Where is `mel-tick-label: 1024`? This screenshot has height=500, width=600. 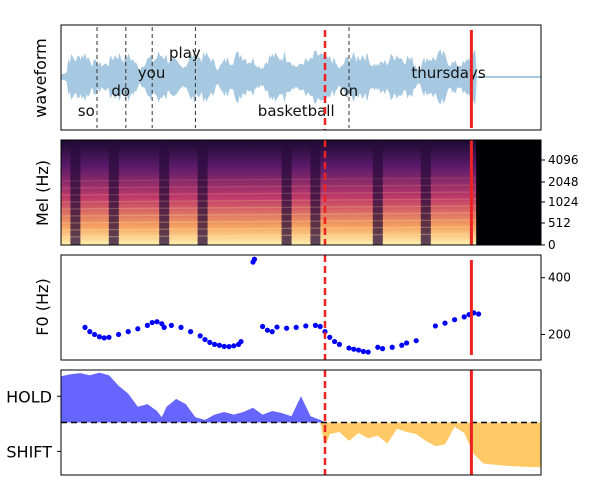
mel-tick-label: 1024 is located at coordinates (563, 202).